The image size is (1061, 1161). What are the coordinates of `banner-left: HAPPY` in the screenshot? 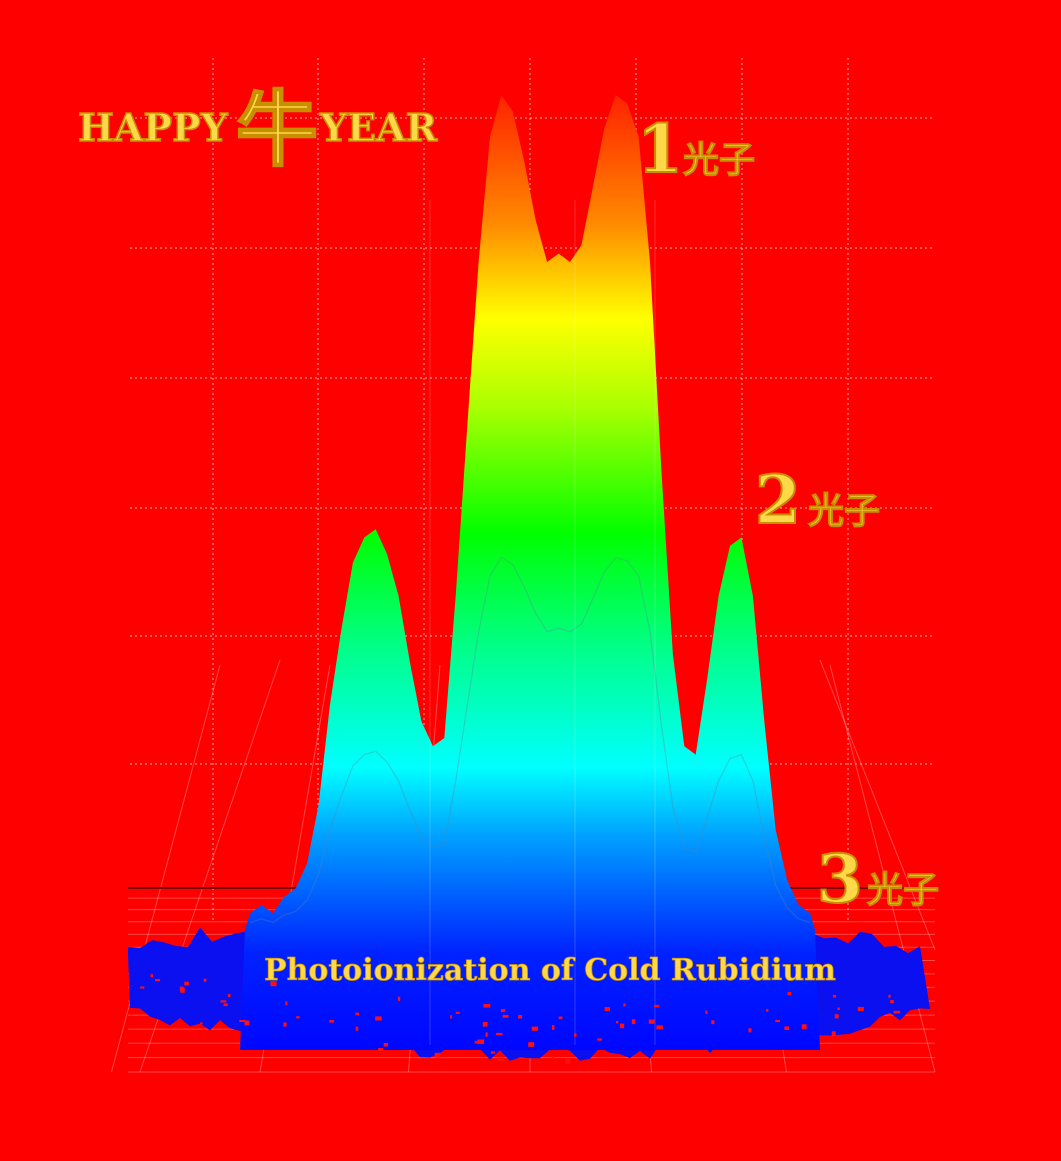 It's located at (153, 127).